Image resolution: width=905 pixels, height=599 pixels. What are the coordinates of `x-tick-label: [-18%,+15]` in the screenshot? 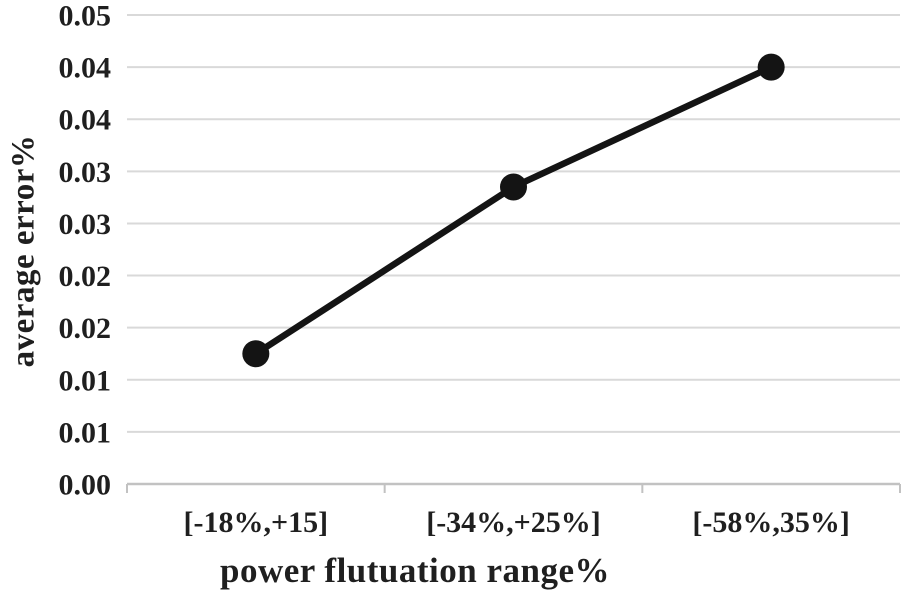 It's located at (256, 522).